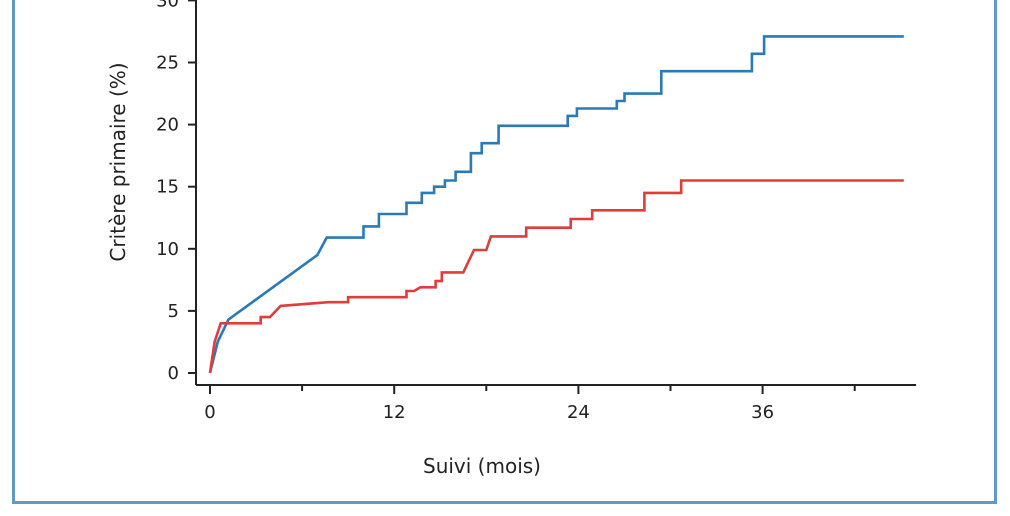 This screenshot has width=1010, height=516. I want to click on y-tick-label: 25, so click(167, 63).